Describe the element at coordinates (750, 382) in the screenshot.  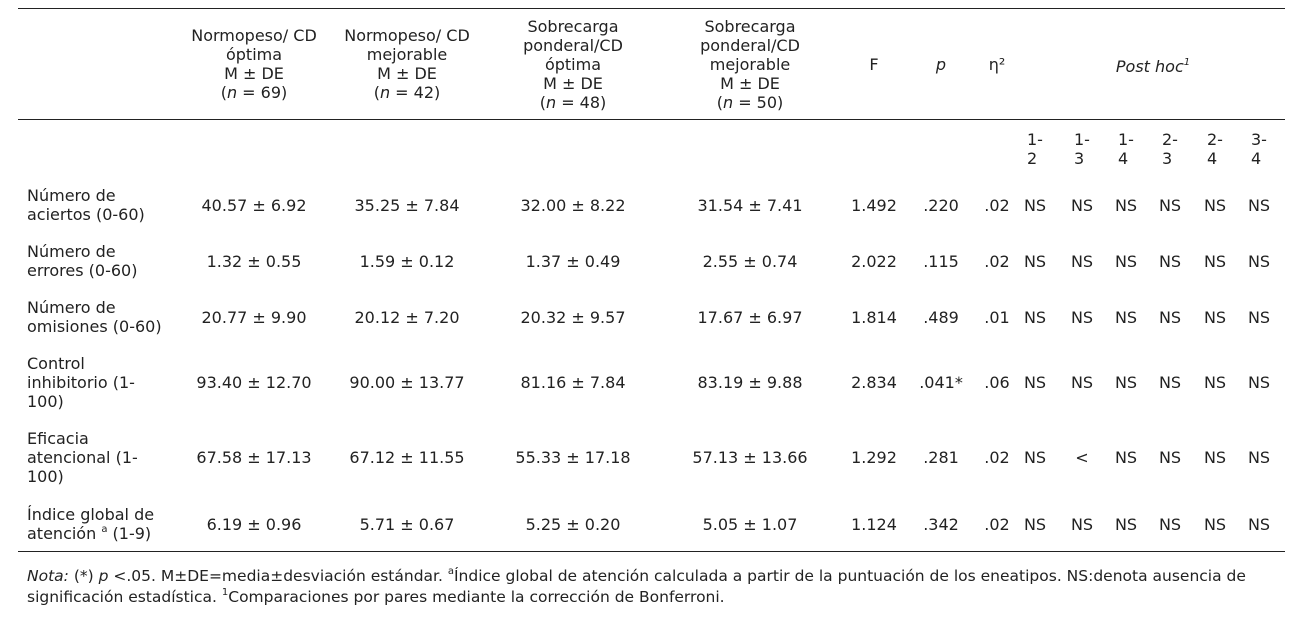
I see `cell-g4: 83.19 ± 9.88` at that location.